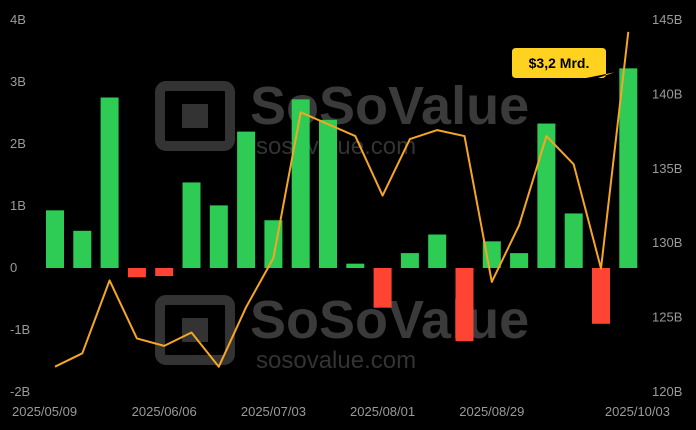 The width and height of the screenshot is (696, 430). I want to click on right-axis: 120B 125B 130B 135B 140B 145B, so click(667, 205).